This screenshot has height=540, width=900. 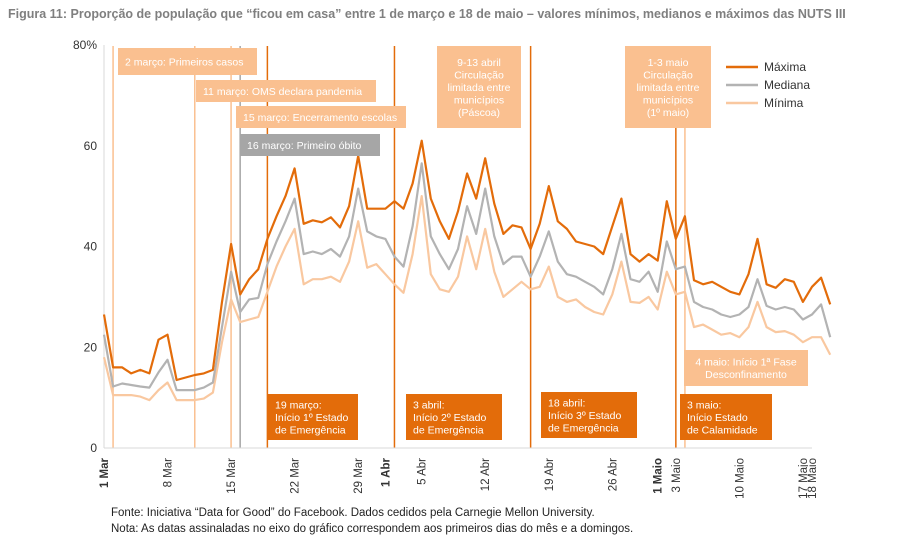 I want to click on annotation-text-a10: 3 maio:, so click(x=704, y=405).